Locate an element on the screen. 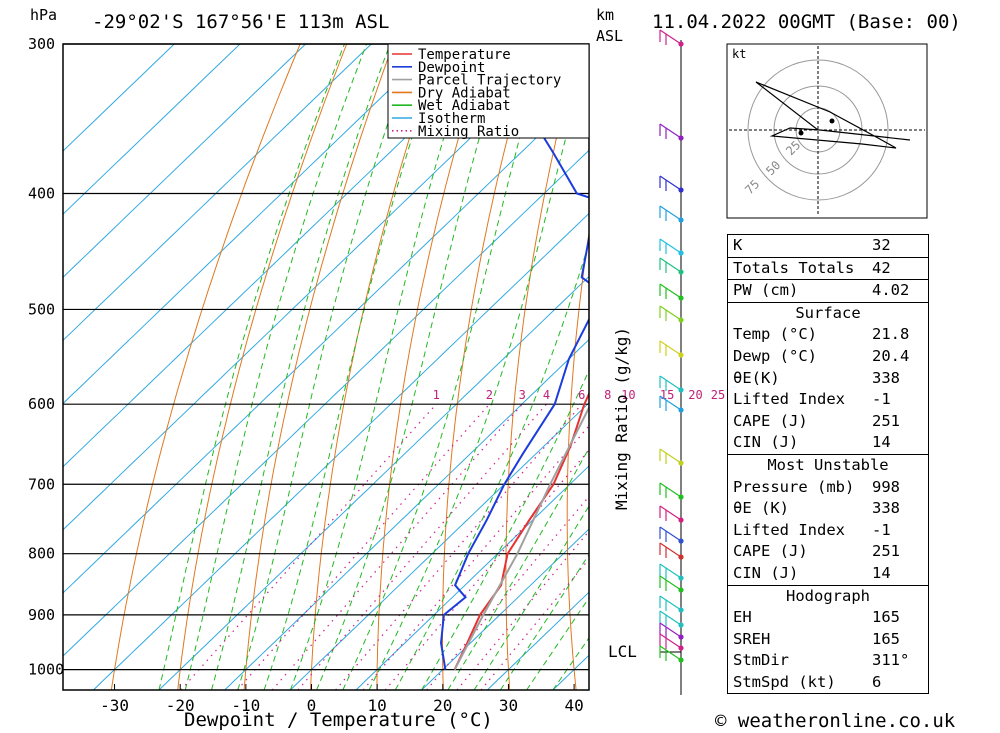 This screenshot has width=1000, height=733. temp-tick-label: -10 is located at coordinates (245, 705).